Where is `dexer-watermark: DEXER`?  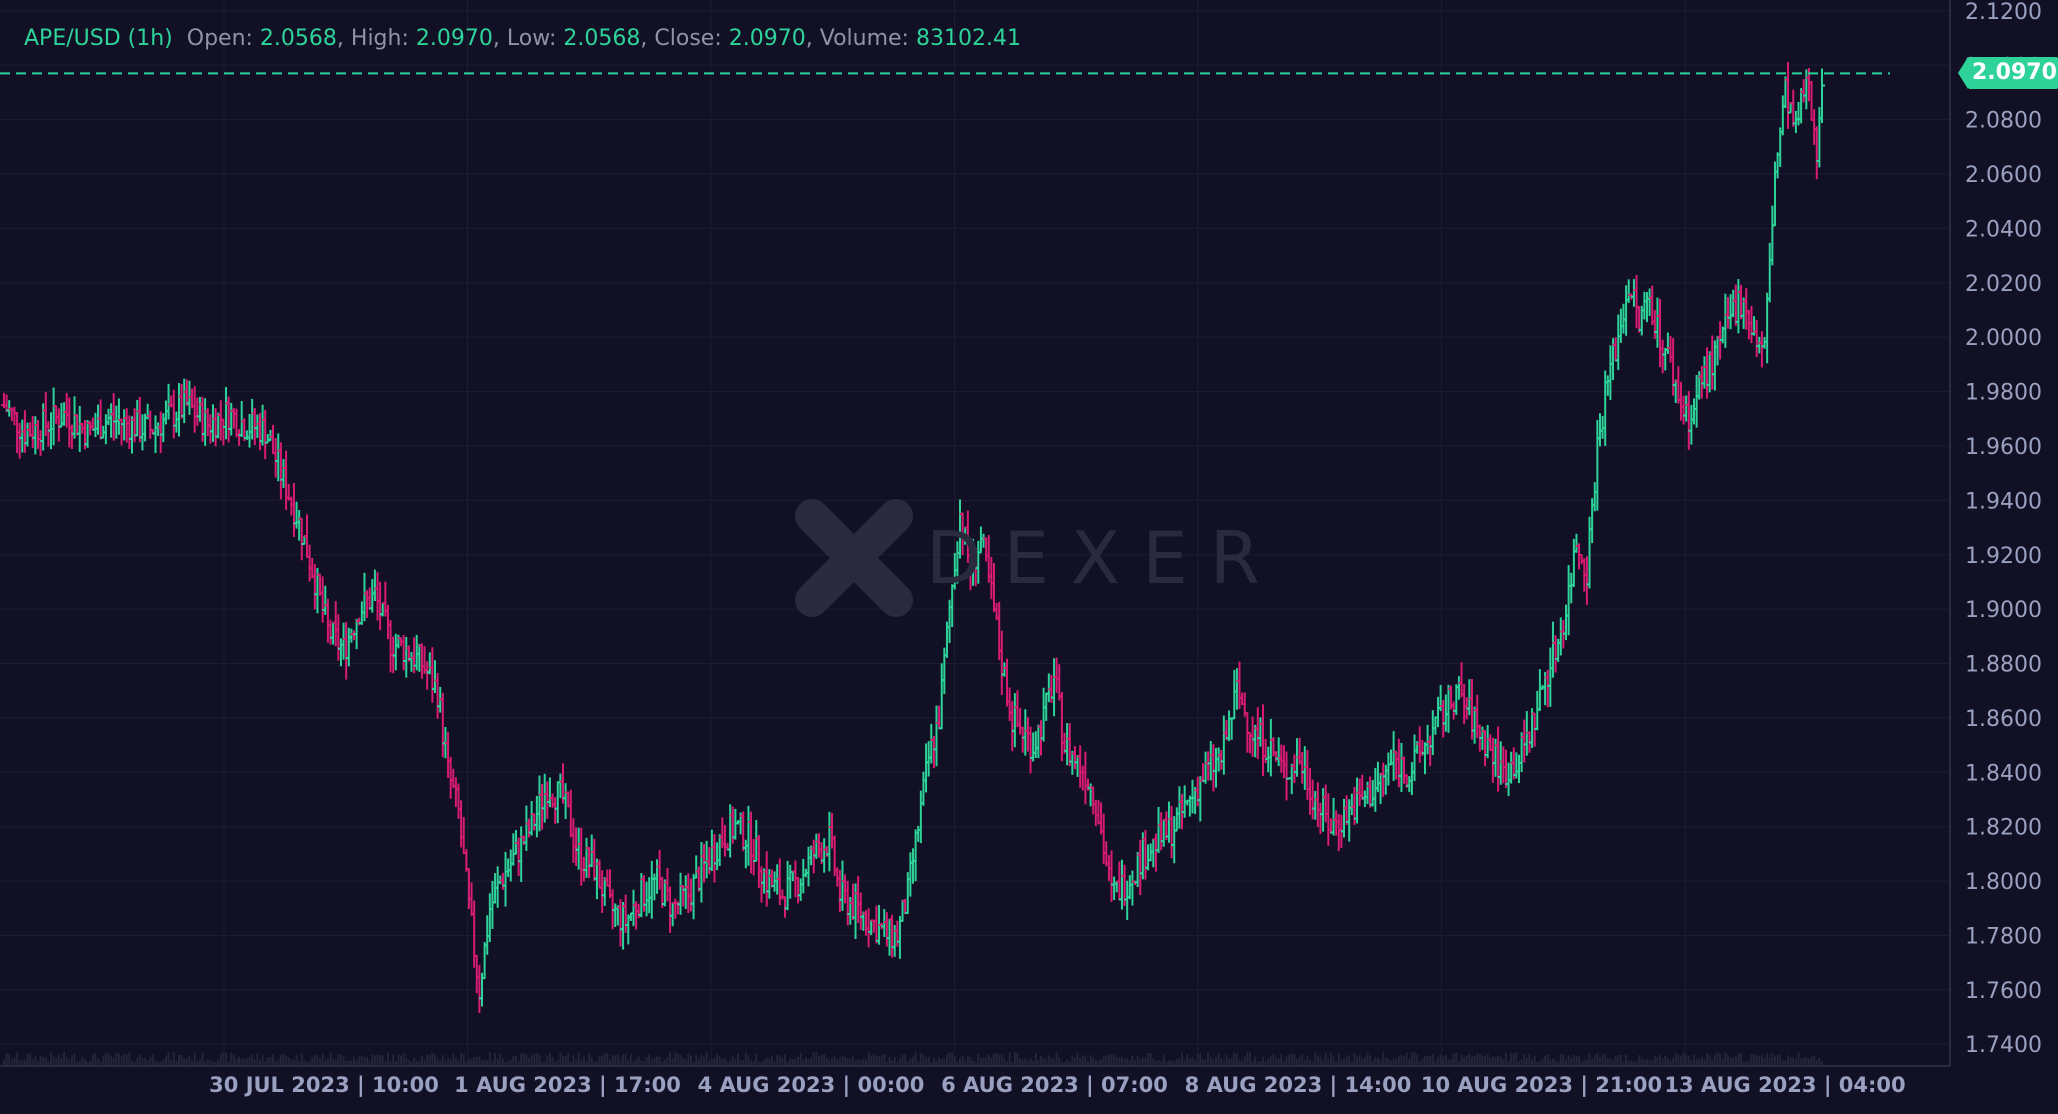 dexer-watermark: DEXER is located at coordinates (1035, 558).